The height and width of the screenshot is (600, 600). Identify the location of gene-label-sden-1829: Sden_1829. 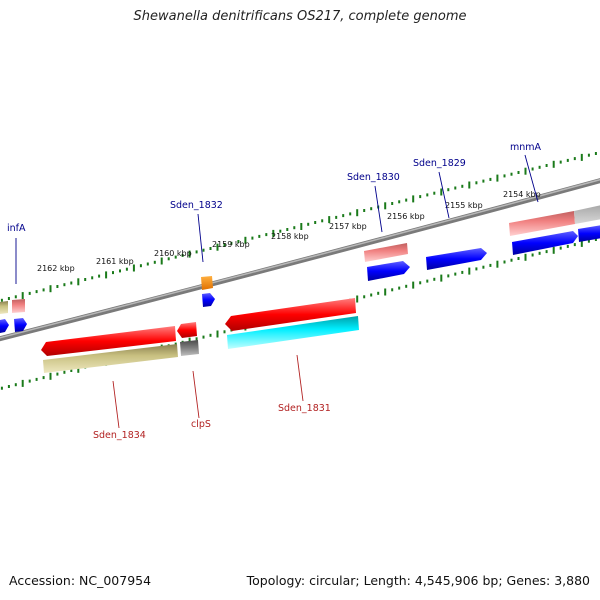
(439, 163).